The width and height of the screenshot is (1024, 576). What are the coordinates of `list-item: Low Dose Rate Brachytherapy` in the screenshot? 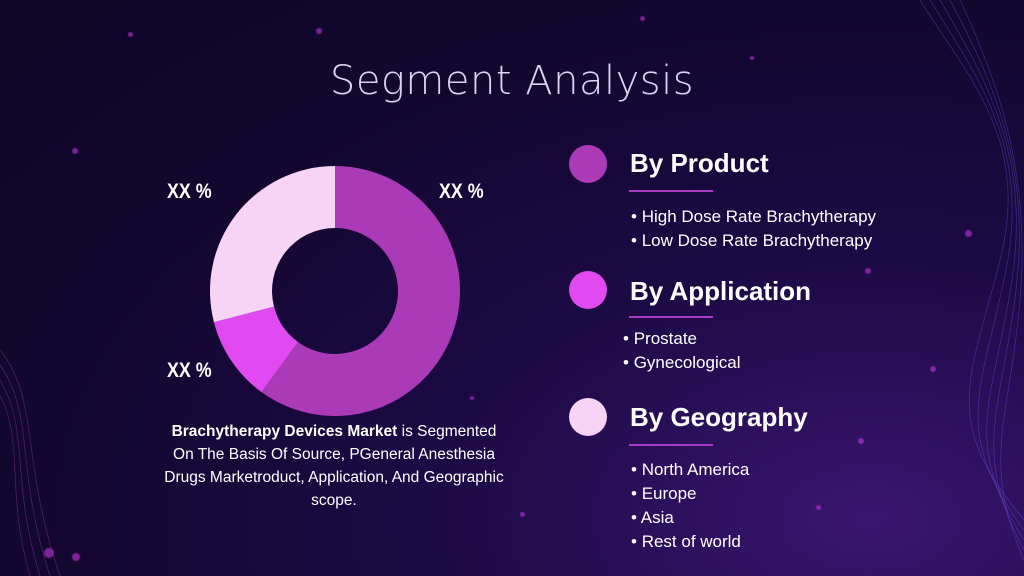 It's located at (753, 241).